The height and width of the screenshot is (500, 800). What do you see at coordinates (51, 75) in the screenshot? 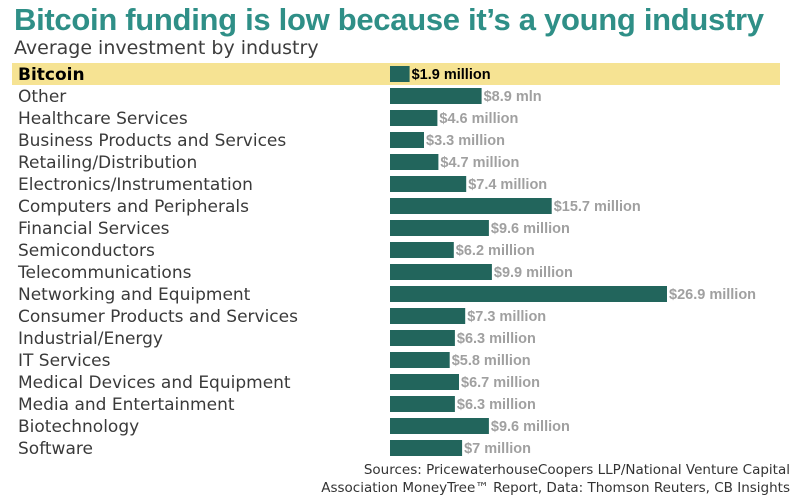
I see `category-label: Bitcoin` at bounding box center [51, 75].